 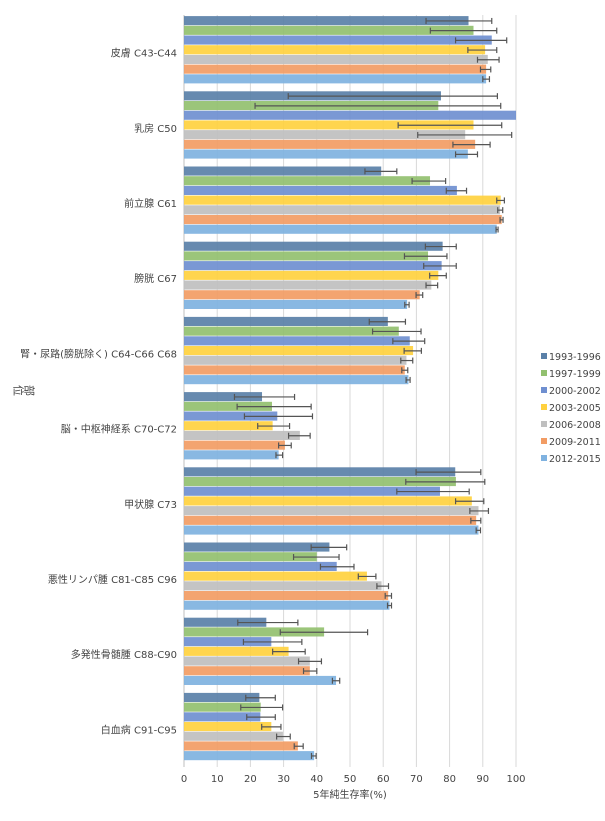 I want to click on x-tick-label: 10, so click(x=217, y=779).